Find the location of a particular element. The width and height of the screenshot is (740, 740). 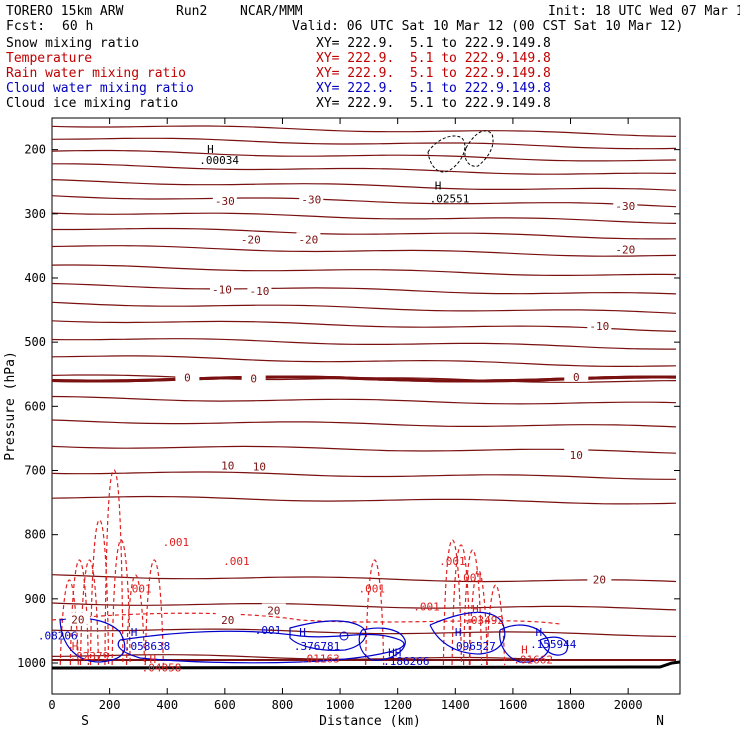

y-tick-label: 300 is located at coordinates (35, 214).